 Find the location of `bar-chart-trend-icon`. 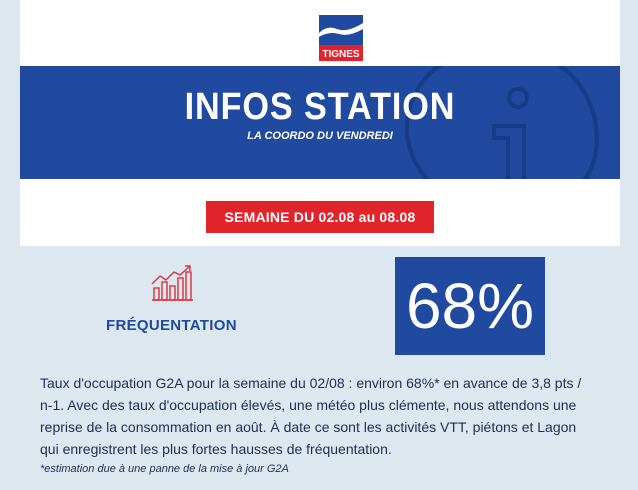

bar-chart-trend-icon is located at coordinates (172, 283).